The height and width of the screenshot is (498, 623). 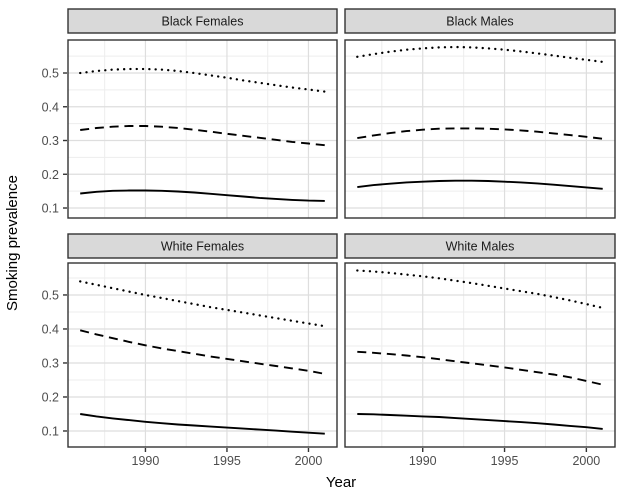 I want to click on facet-strip-black-females, so click(x=202, y=21).